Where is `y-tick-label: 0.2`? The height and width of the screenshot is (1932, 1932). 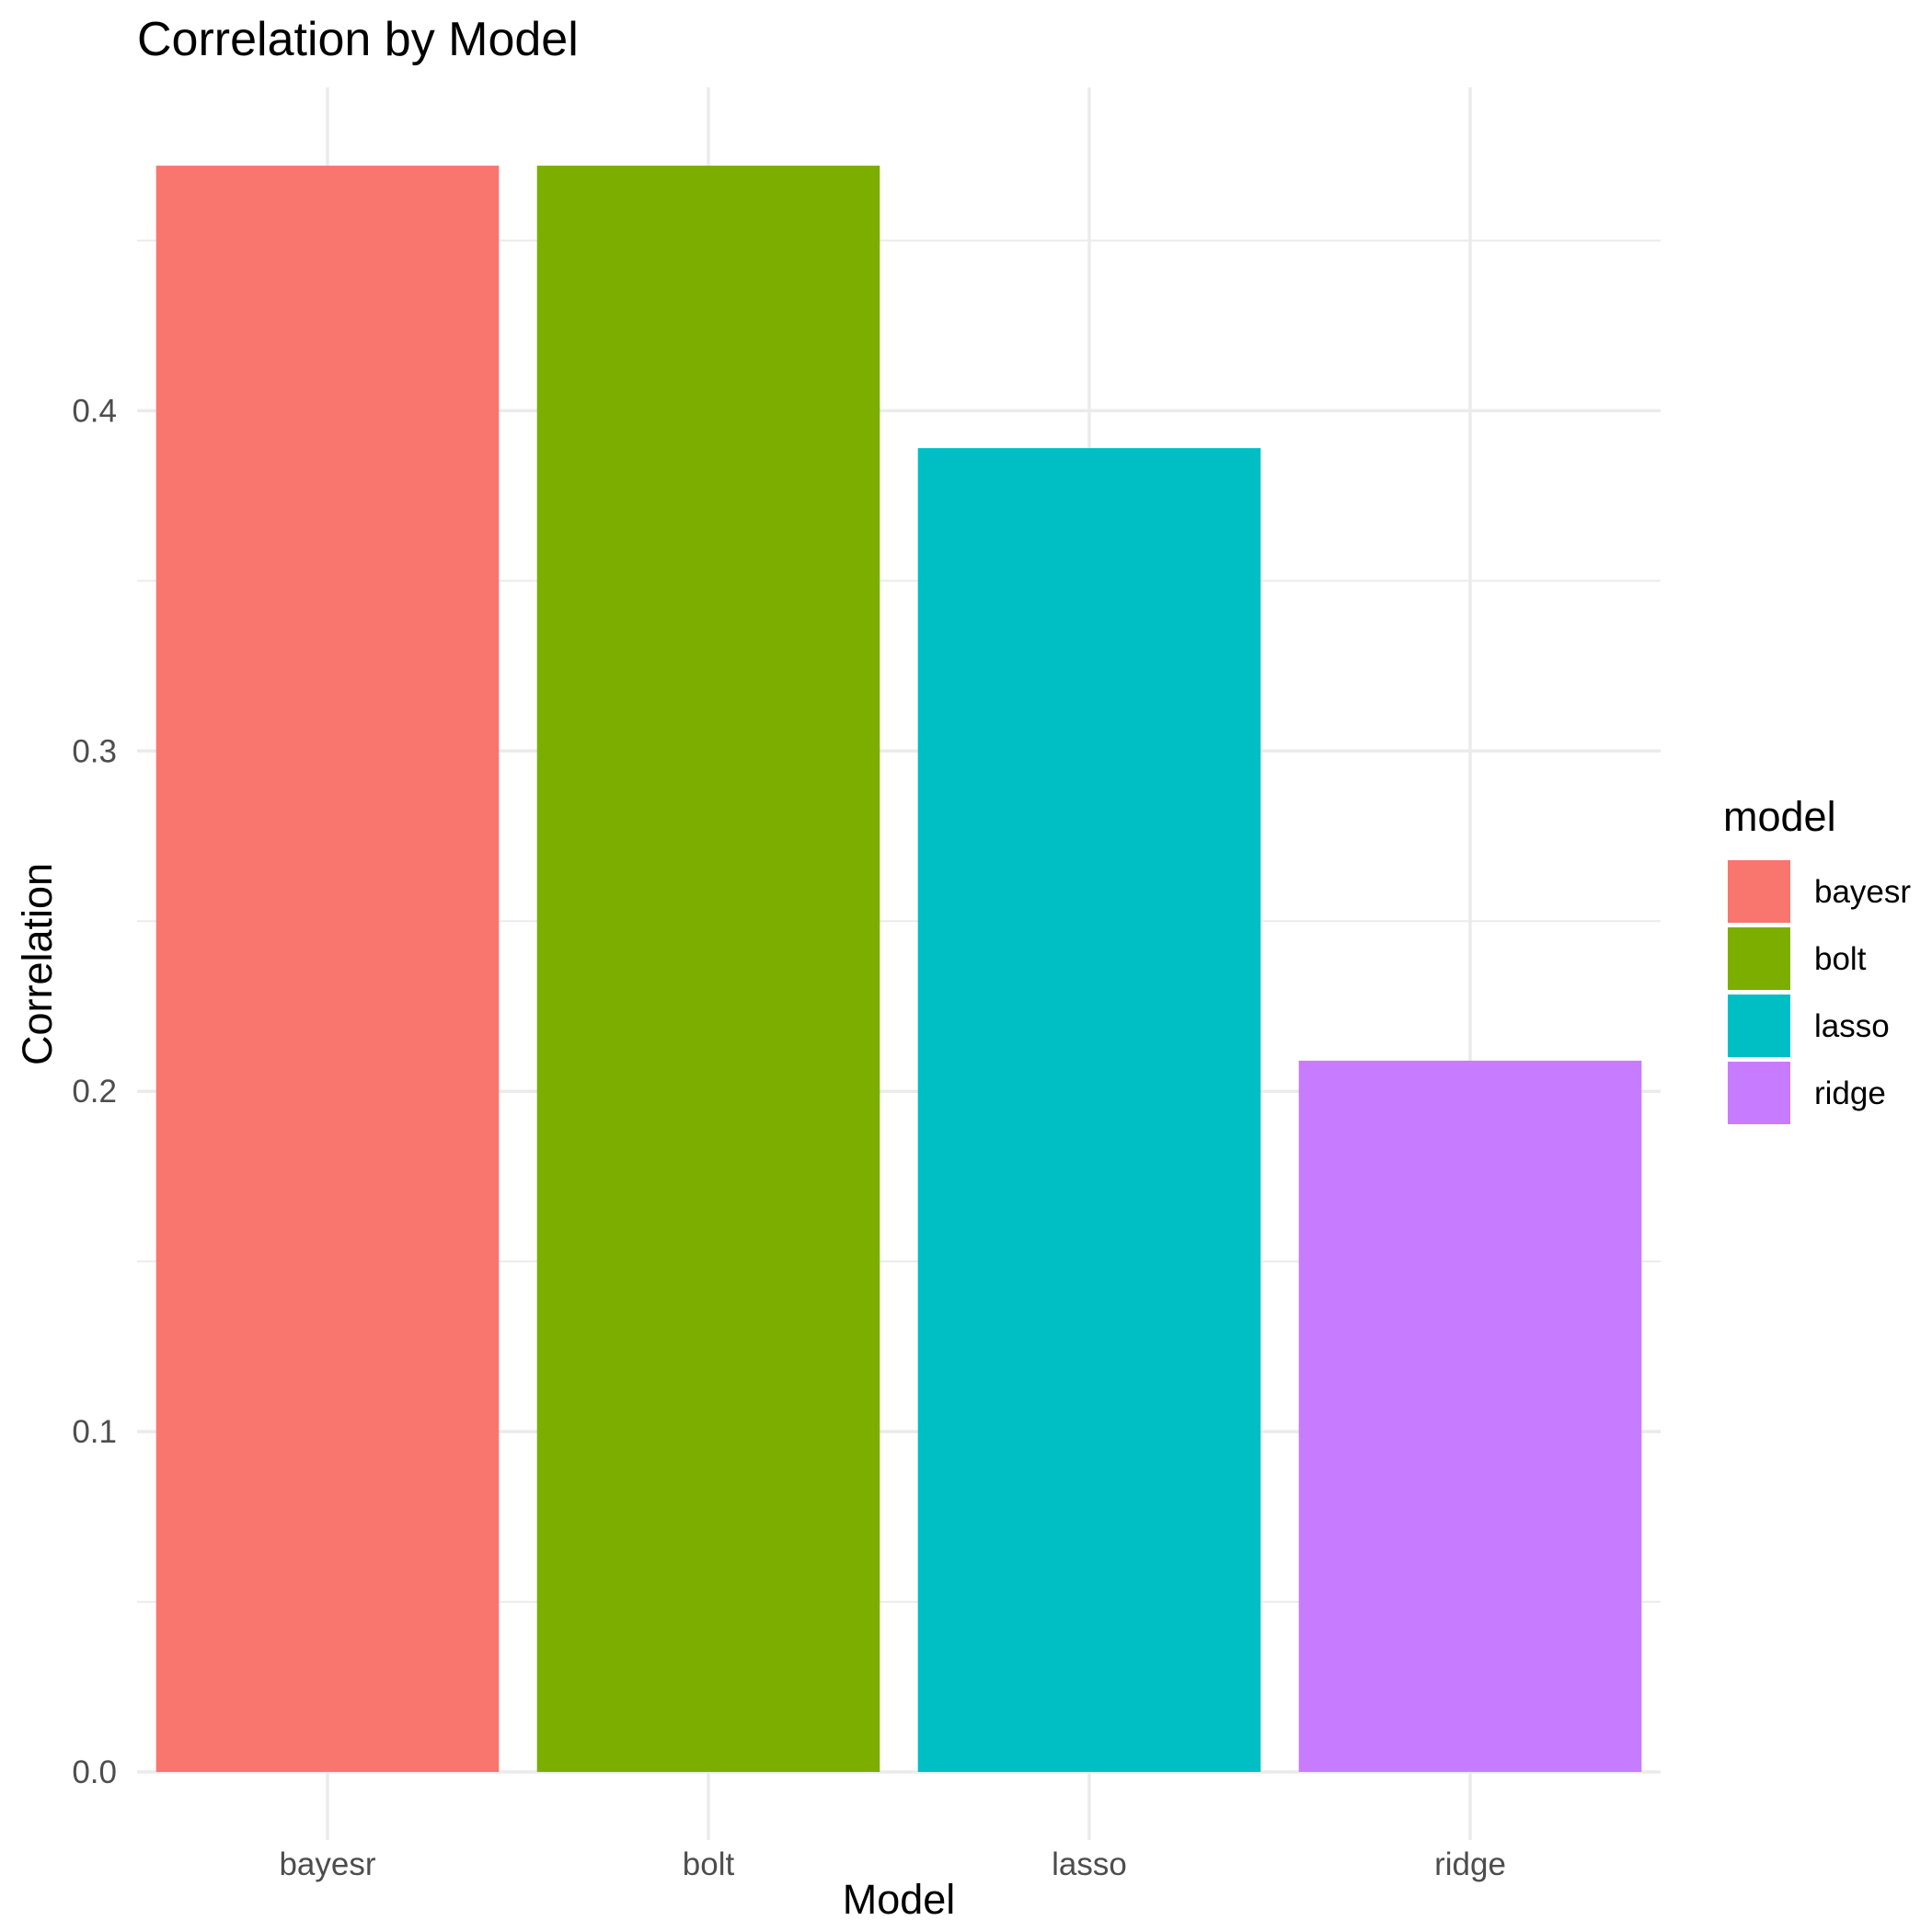 y-tick-label: 0.2 is located at coordinates (94, 1092).